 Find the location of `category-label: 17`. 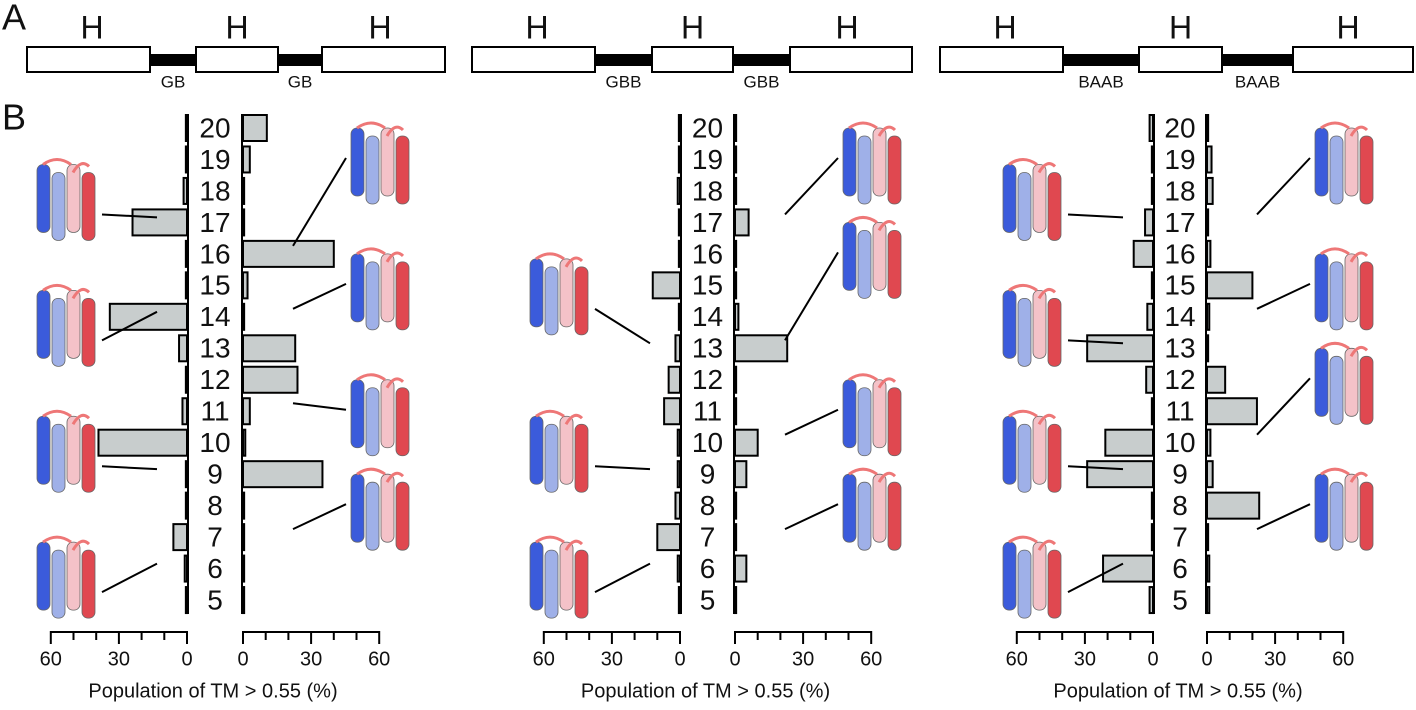

category-label: 17 is located at coordinates (707, 222).